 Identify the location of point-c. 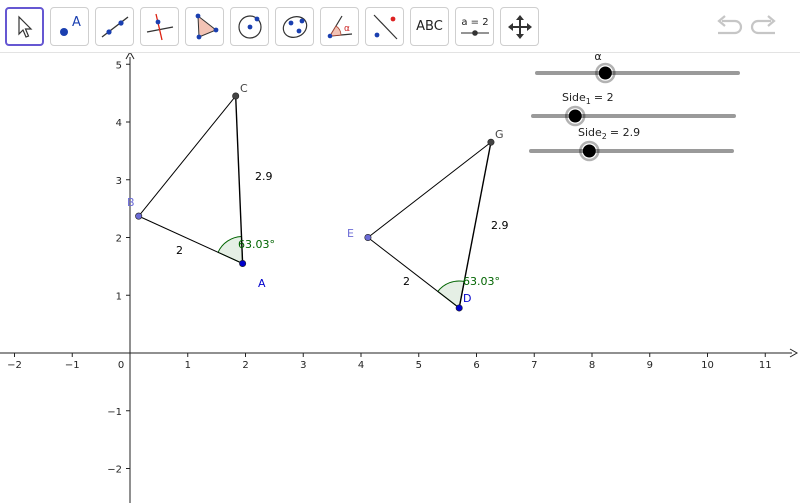
(236, 96).